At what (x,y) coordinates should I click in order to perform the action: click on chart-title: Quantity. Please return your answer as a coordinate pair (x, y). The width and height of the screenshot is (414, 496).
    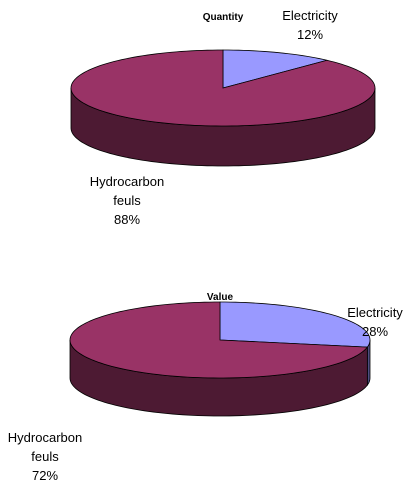
    Looking at the image, I should click on (223, 17).